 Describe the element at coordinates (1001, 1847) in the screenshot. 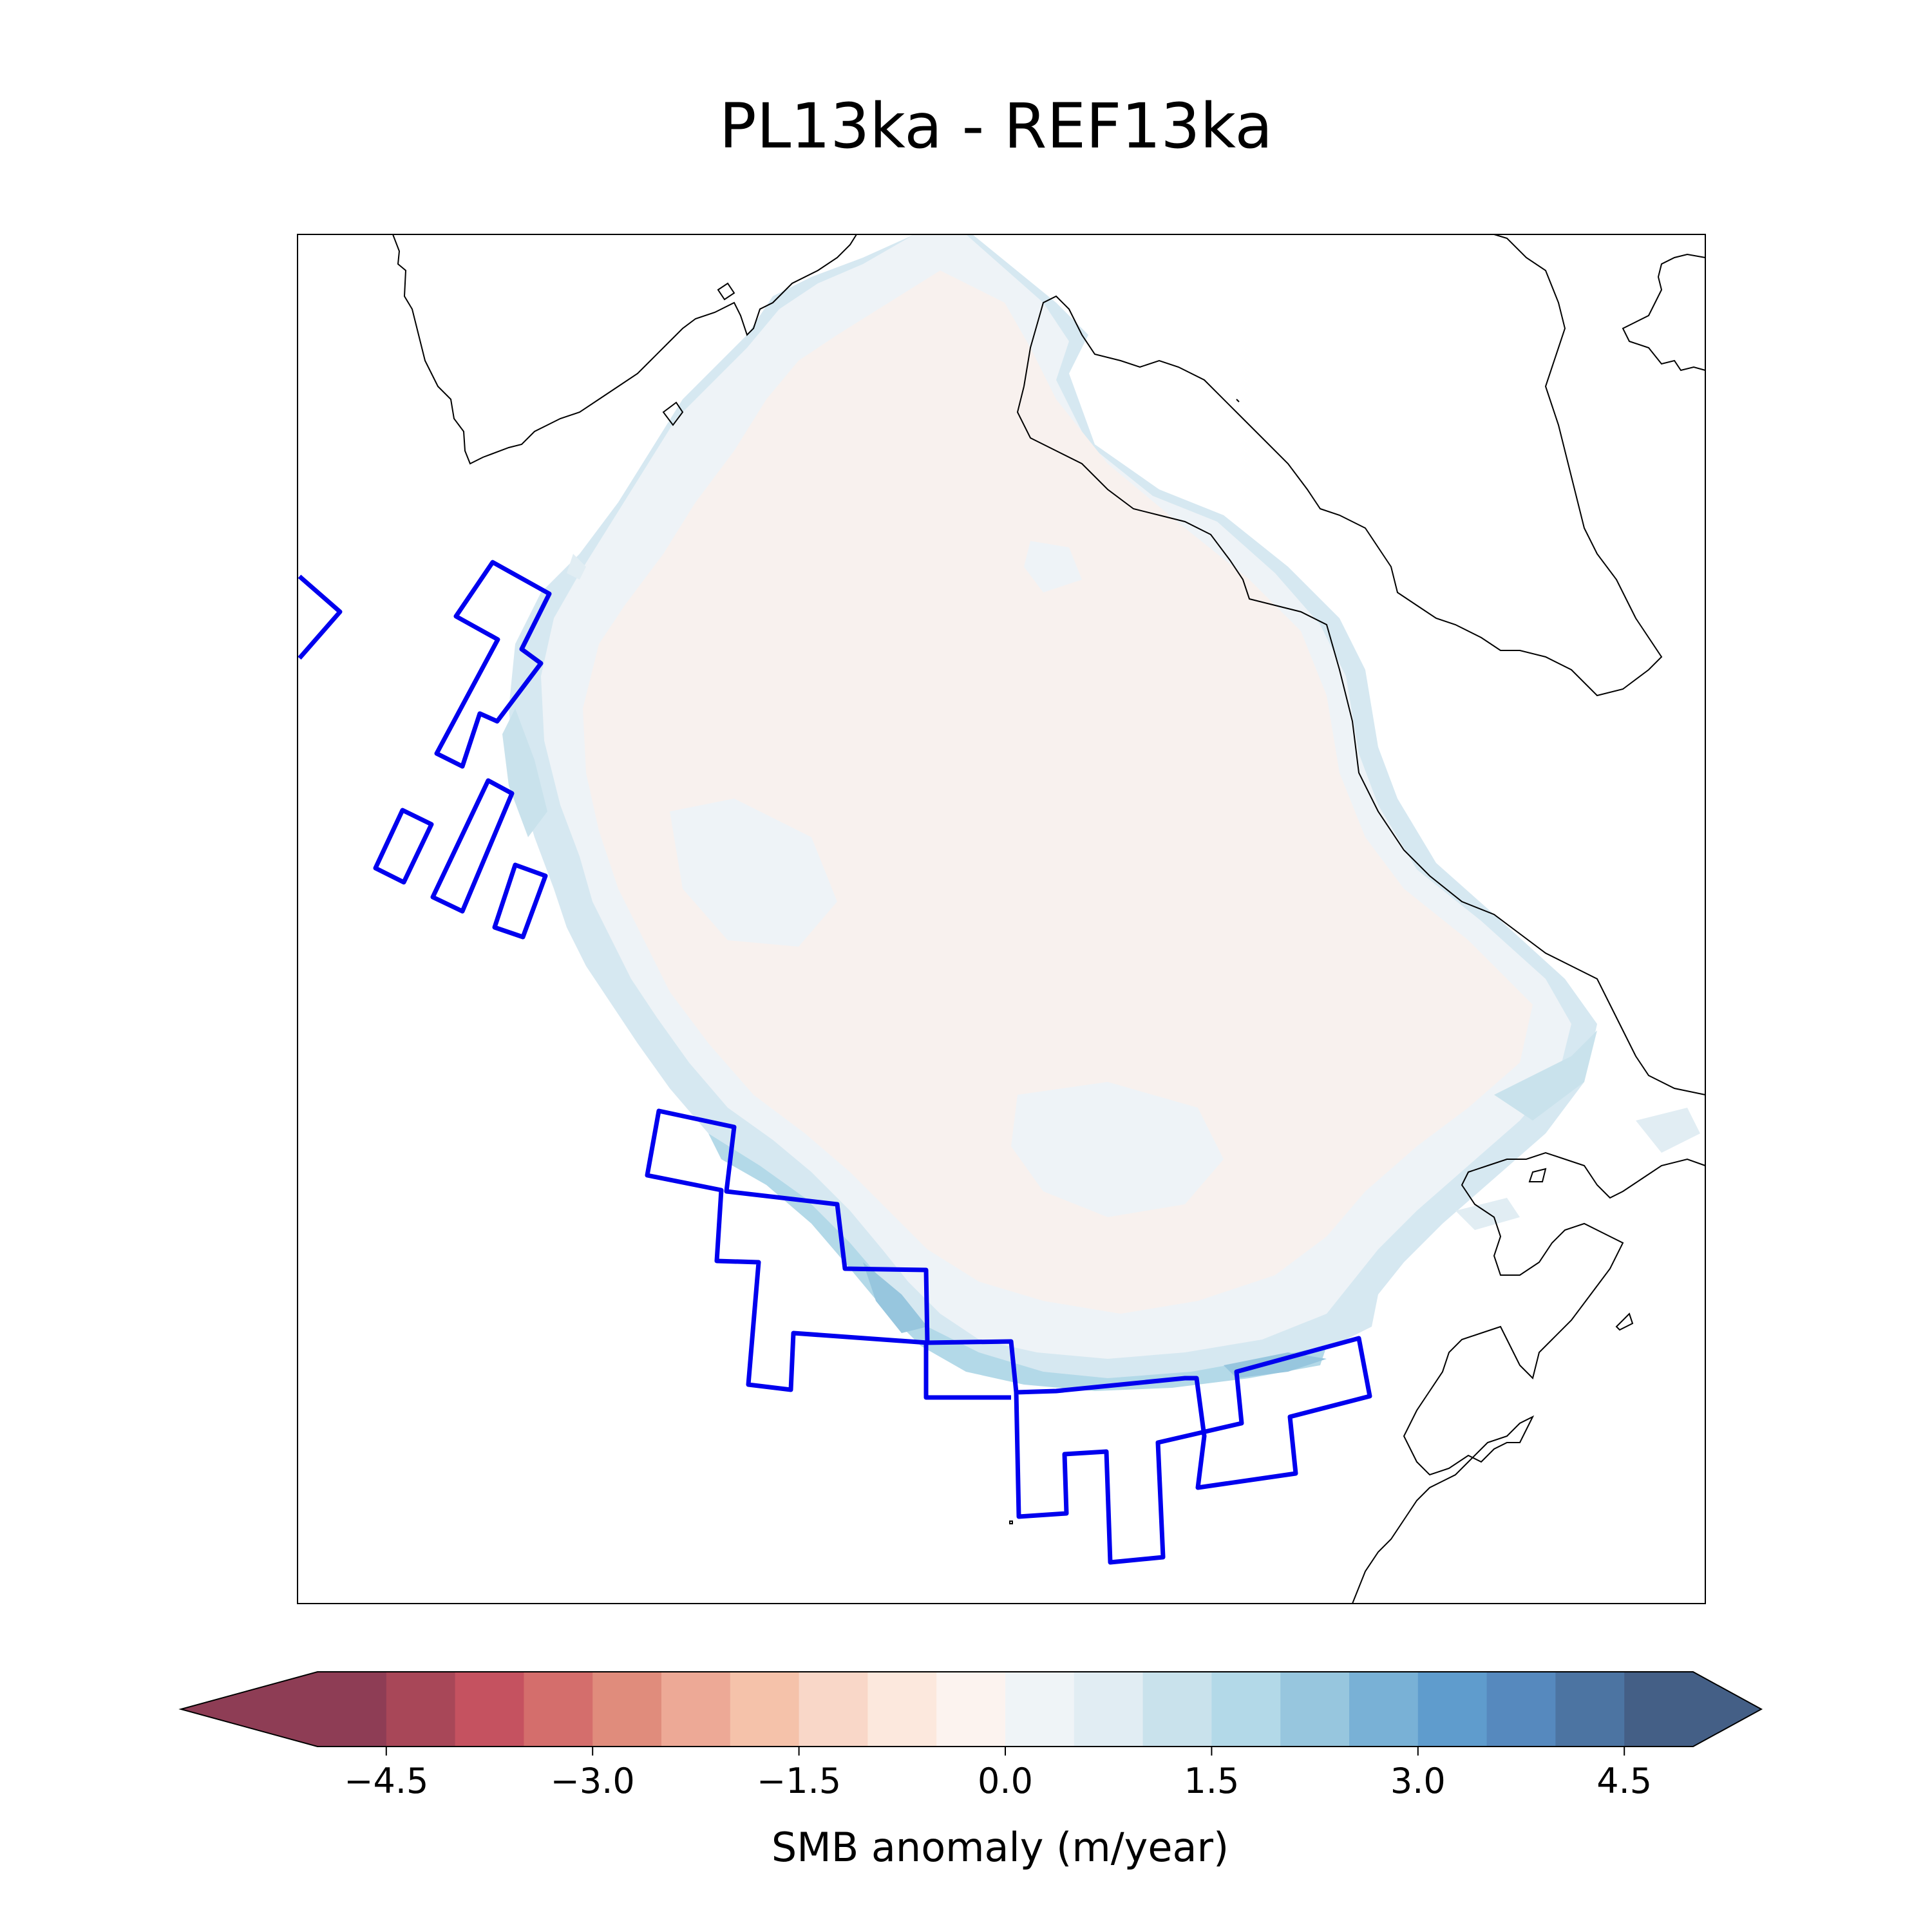

I see `colorbar-label: SMB anomaly (m/year)` at that location.